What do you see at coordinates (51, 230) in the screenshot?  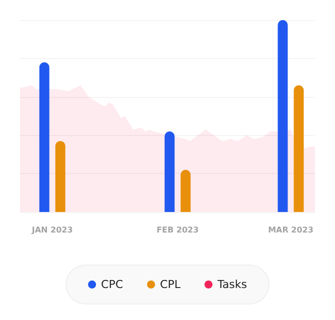 I see `x-tick-label: JAN 2023` at bounding box center [51, 230].